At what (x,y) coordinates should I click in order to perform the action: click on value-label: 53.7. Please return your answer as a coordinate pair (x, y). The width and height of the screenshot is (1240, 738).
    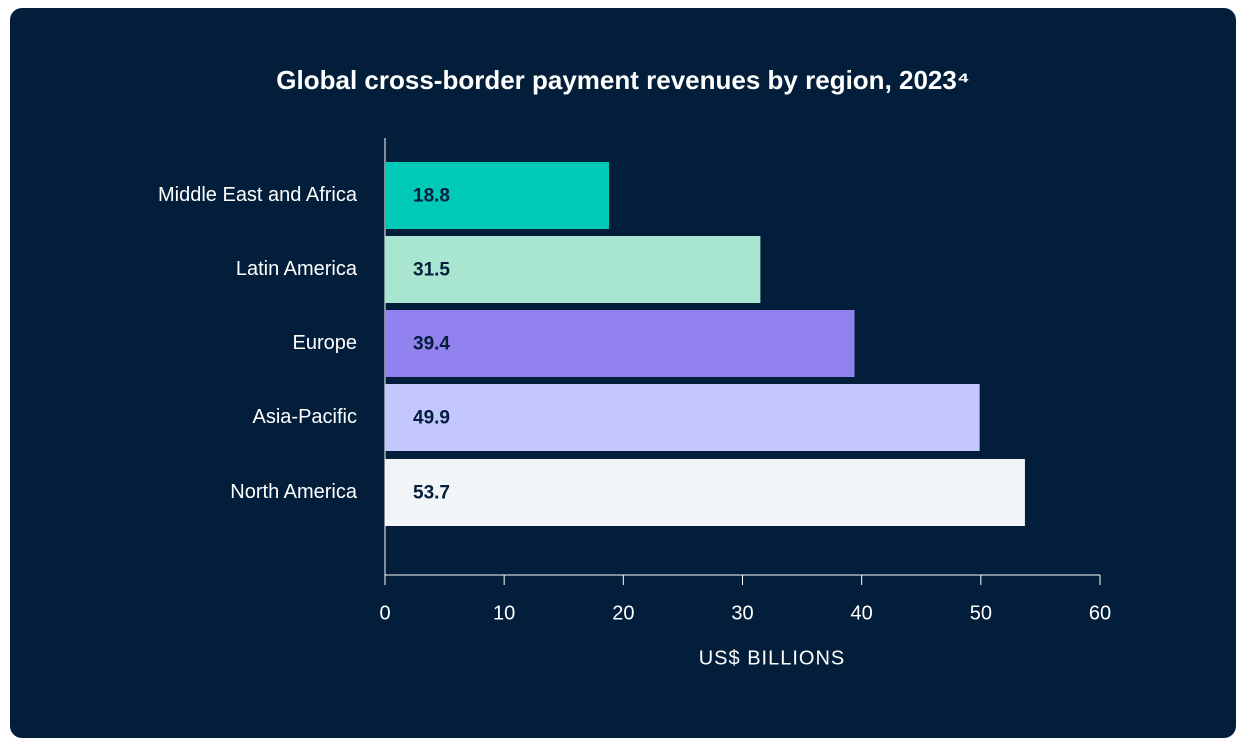
    Looking at the image, I should click on (431, 493).